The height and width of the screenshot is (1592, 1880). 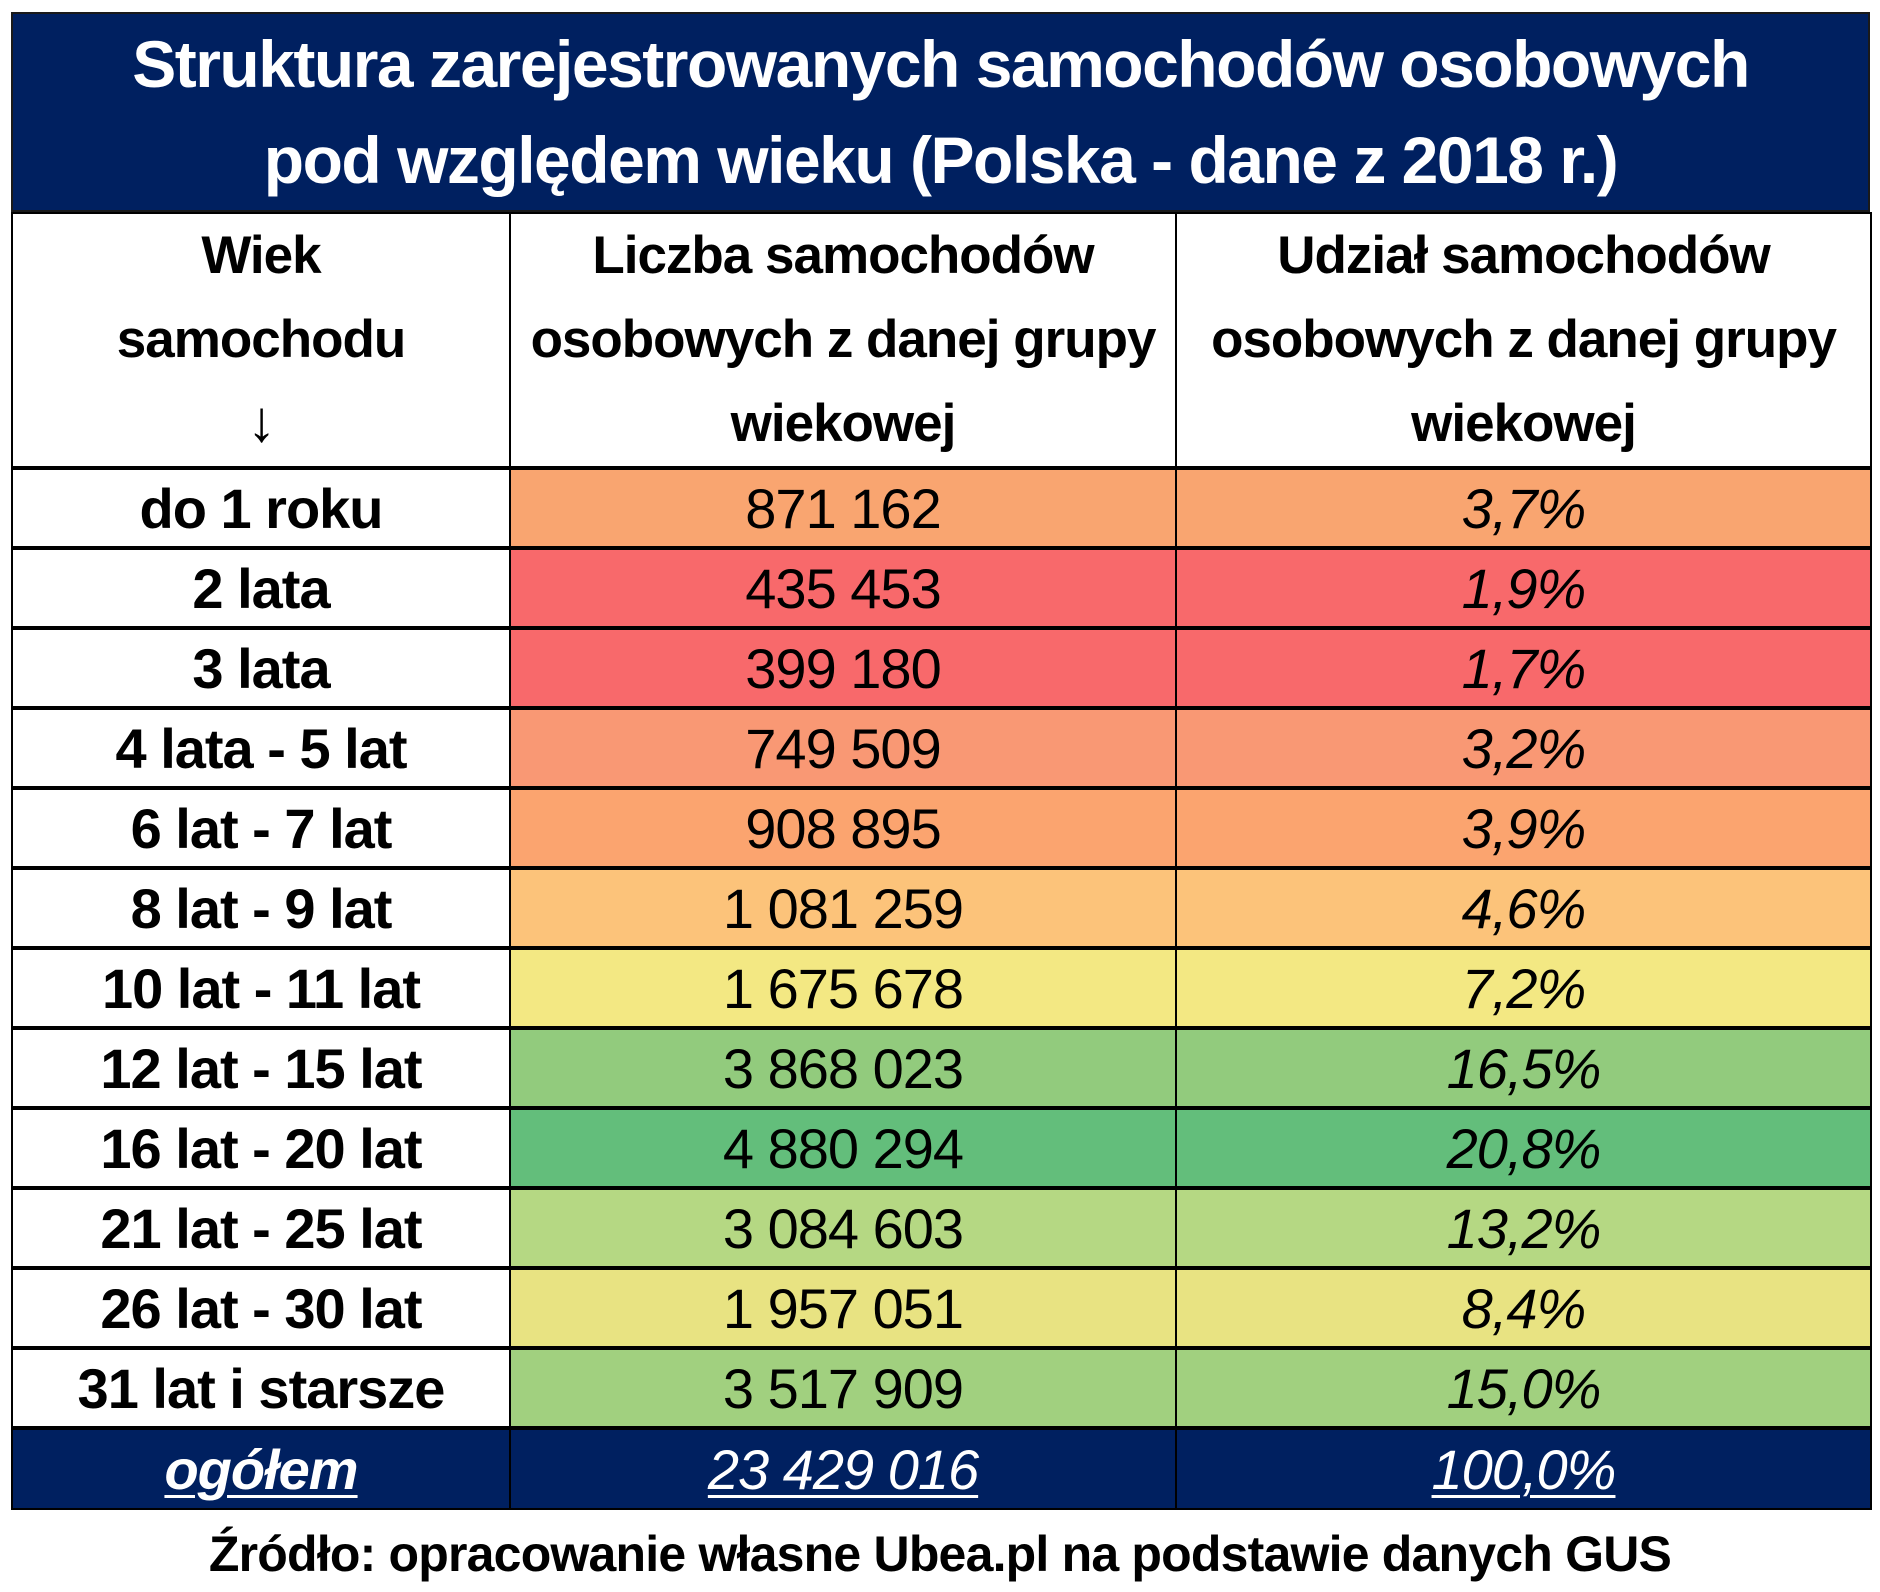 I want to click on total-count-cell: 23 429 016, so click(x=843, y=1468).